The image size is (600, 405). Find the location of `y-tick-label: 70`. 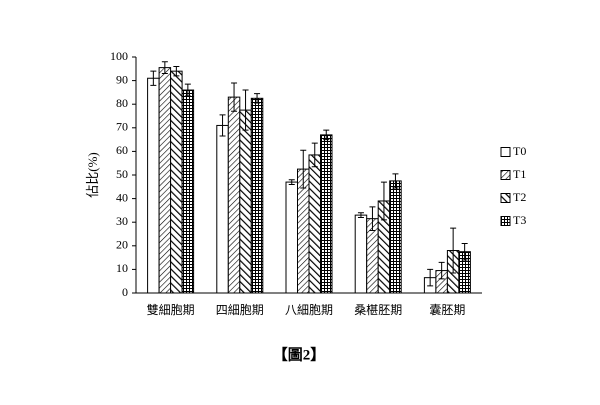

y-tick-label: 70 is located at coordinates (122, 127).